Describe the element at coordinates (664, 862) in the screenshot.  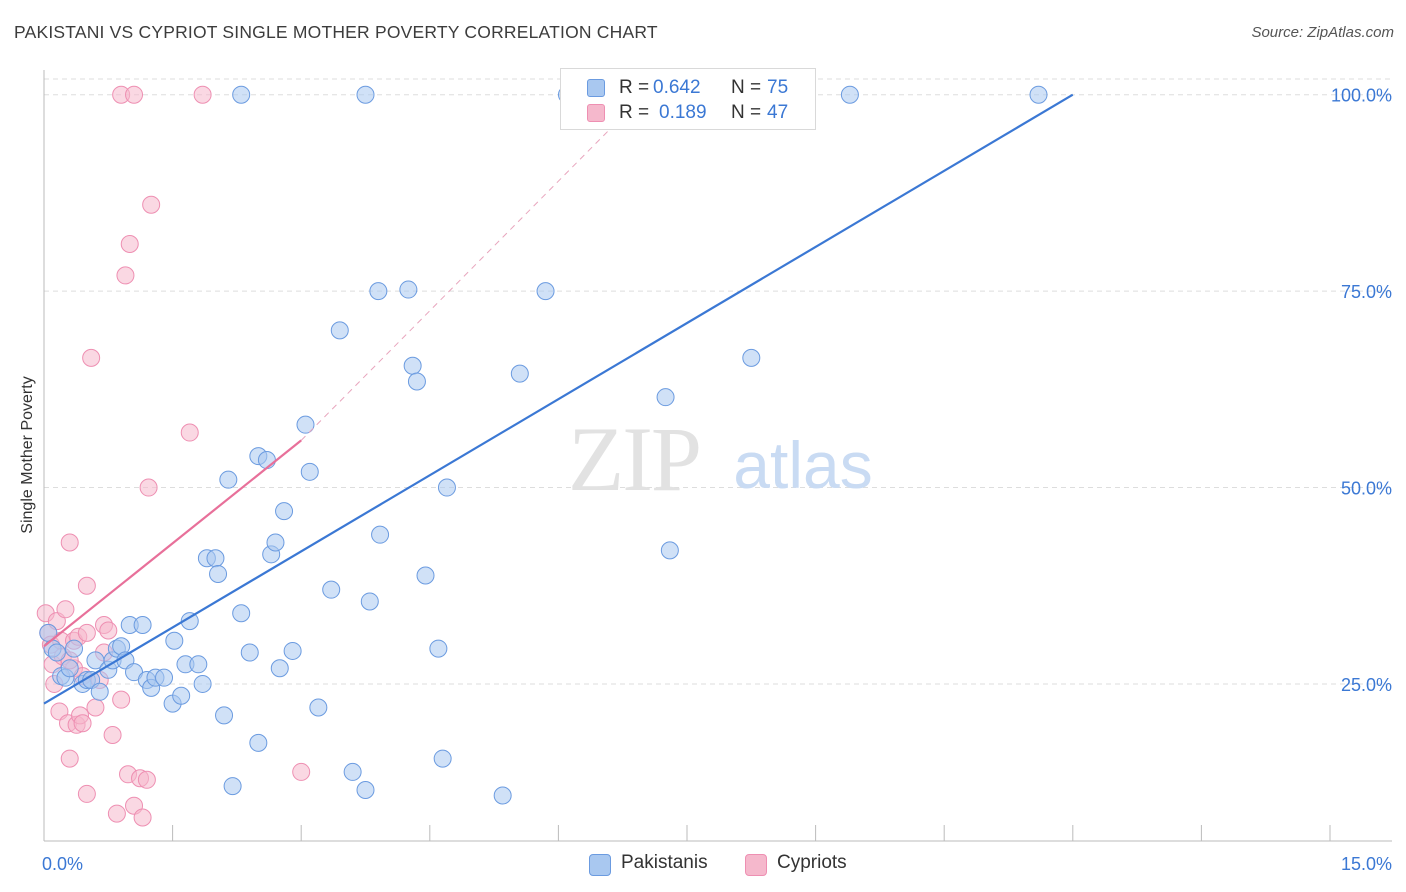
I see `legend-label: Pakistanis` at that location.